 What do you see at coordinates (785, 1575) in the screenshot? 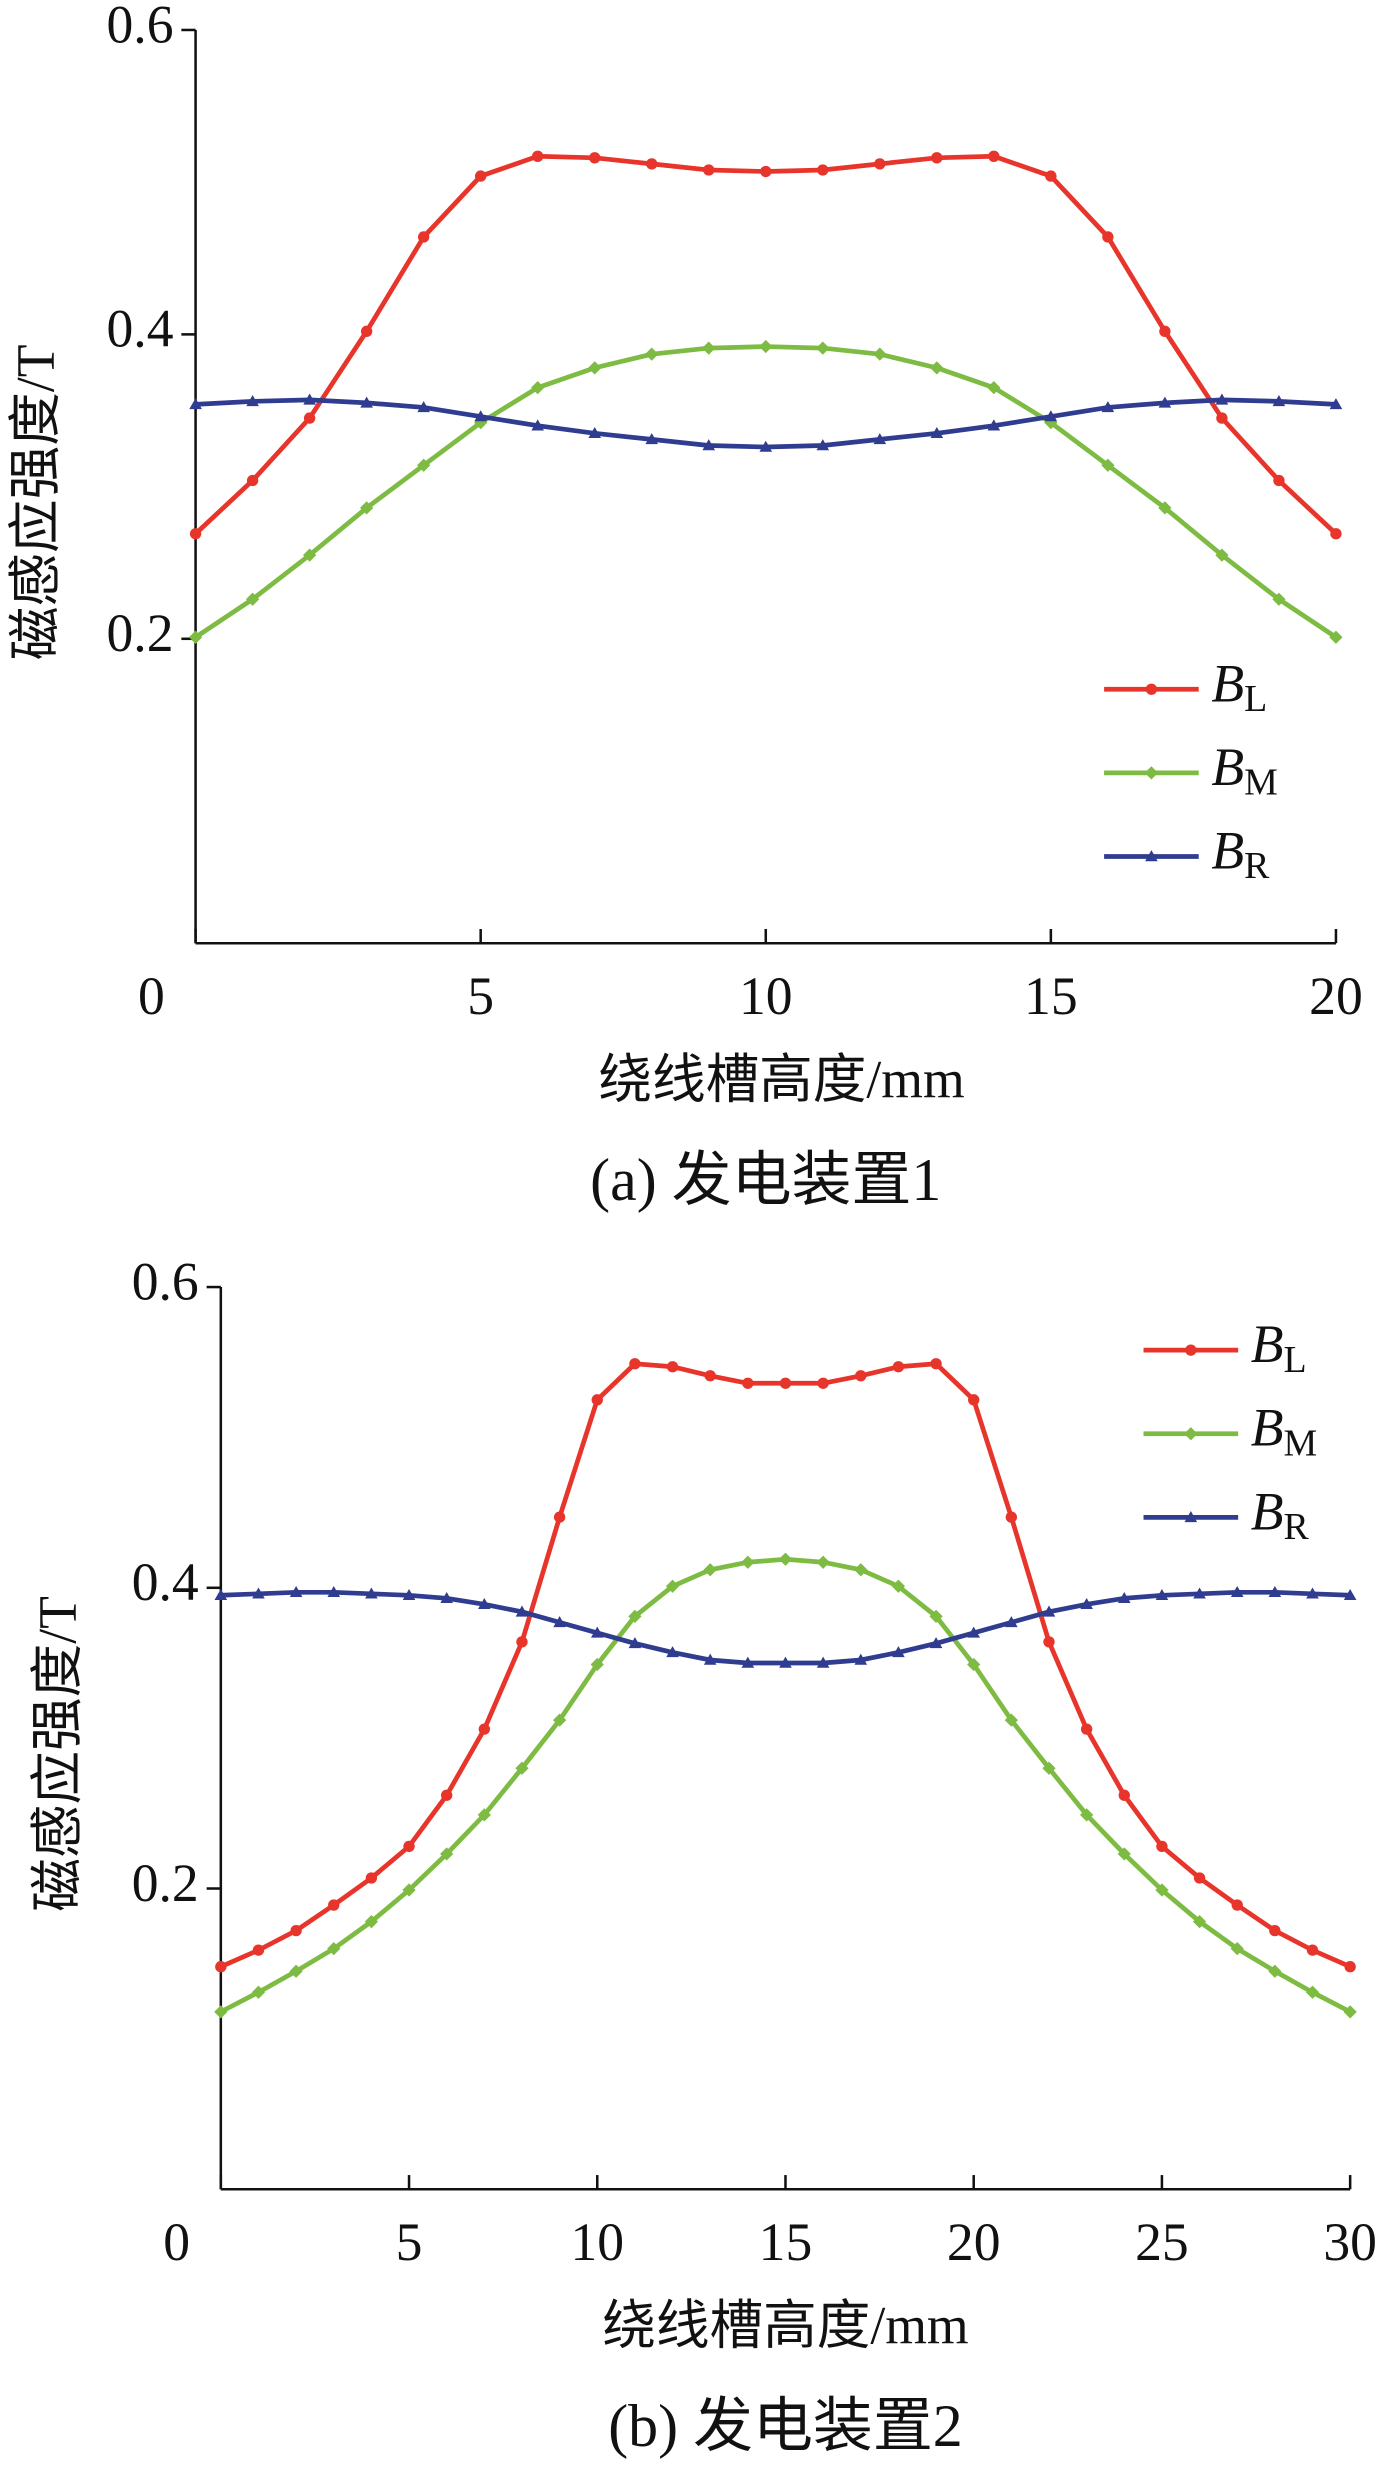
I see `series: BR` at bounding box center [785, 1575].